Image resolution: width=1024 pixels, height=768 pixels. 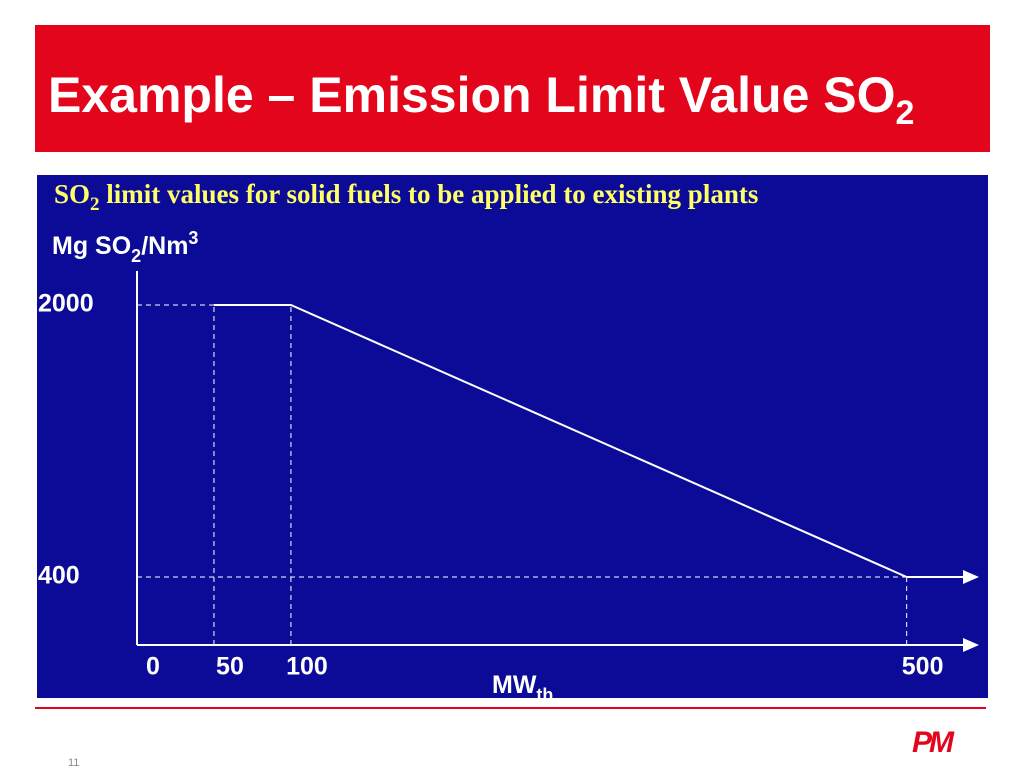 What do you see at coordinates (923, 667) in the screenshot?
I see `x-tick-label: 500` at bounding box center [923, 667].